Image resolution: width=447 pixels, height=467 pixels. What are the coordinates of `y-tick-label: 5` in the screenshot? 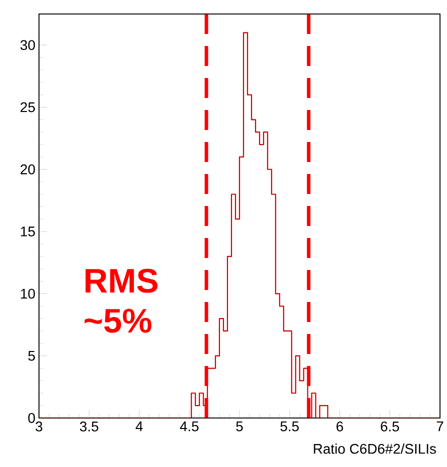 It's located at (31, 355).